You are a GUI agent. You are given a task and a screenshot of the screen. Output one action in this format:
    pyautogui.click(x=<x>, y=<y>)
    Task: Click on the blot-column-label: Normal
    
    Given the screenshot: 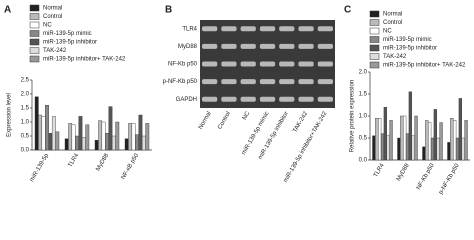 What is the action you would take?
    pyautogui.click(x=205, y=121)
    